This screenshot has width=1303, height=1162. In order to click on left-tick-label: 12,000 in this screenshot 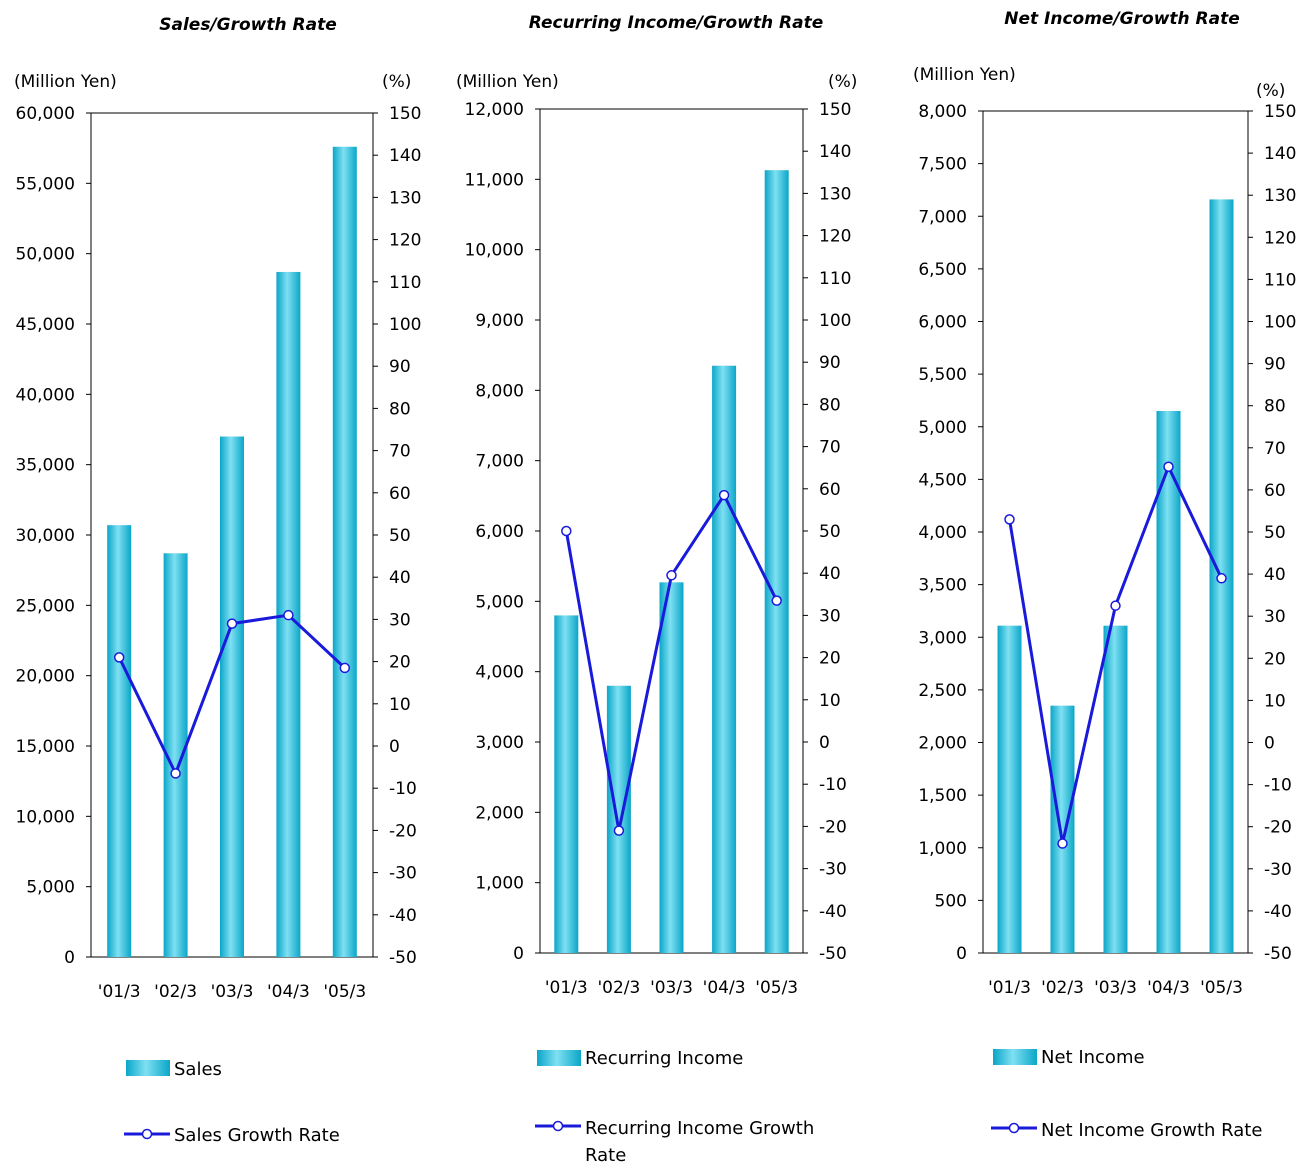, I will do `click(494, 110)`.